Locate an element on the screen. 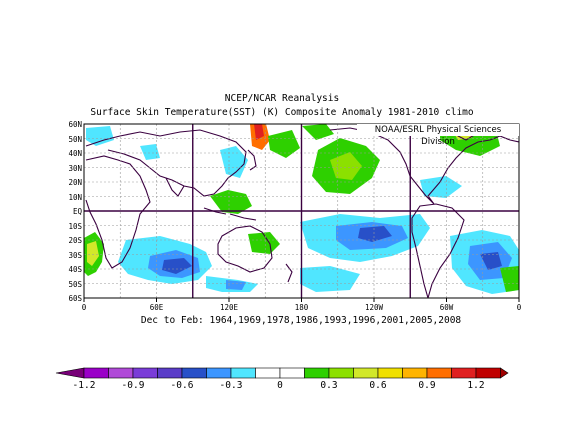  lat-label: 10S is located at coordinates (75, 226).